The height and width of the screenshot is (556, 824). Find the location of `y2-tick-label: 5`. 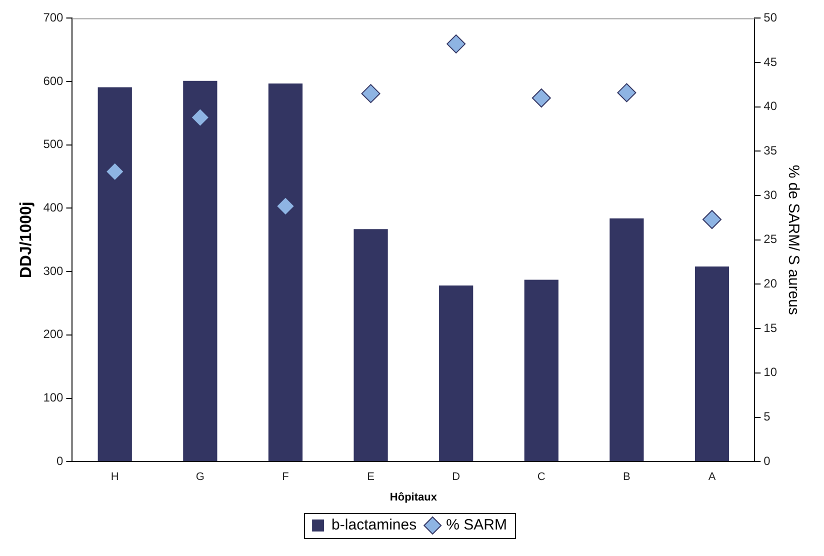

y2-tick-label: 5 is located at coordinates (767, 417).